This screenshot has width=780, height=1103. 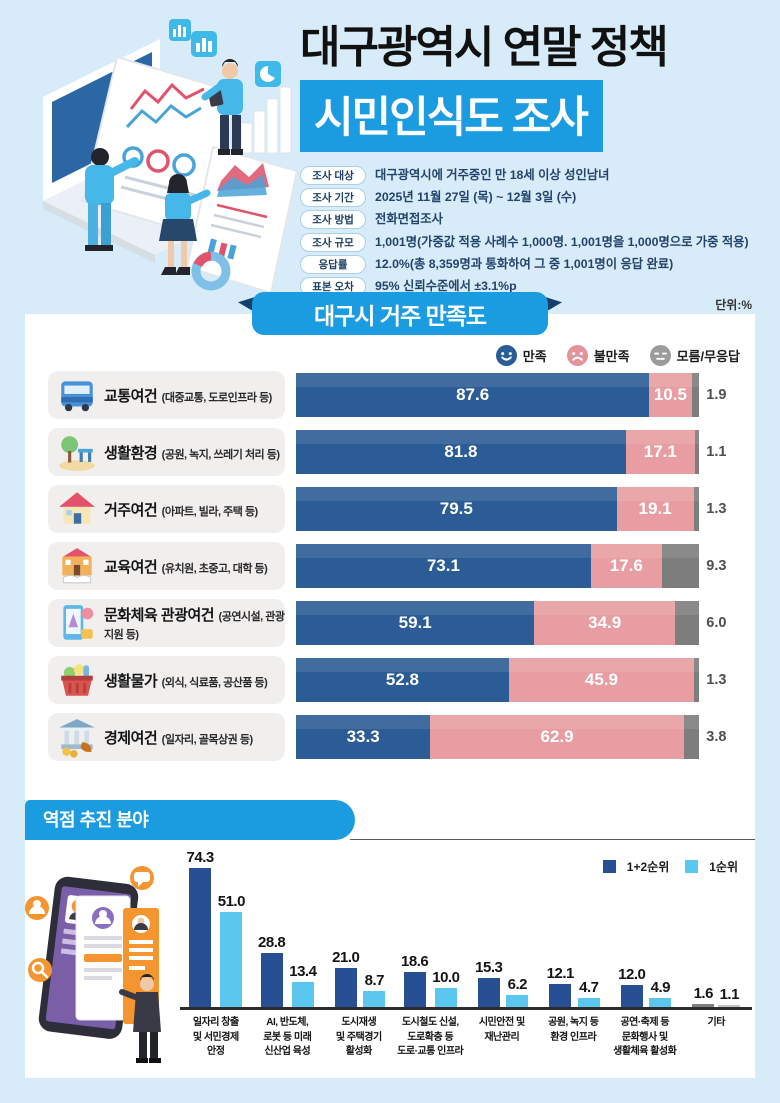 I want to click on legend-item-unknown: 모름/무응답, so click(x=694, y=355).